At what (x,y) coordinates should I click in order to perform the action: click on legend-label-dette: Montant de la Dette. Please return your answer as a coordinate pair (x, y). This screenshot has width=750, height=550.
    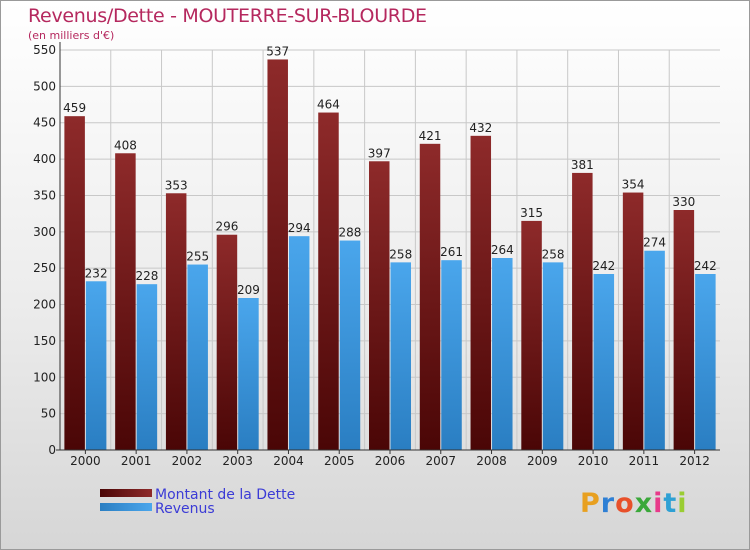
    Looking at the image, I should click on (225, 495).